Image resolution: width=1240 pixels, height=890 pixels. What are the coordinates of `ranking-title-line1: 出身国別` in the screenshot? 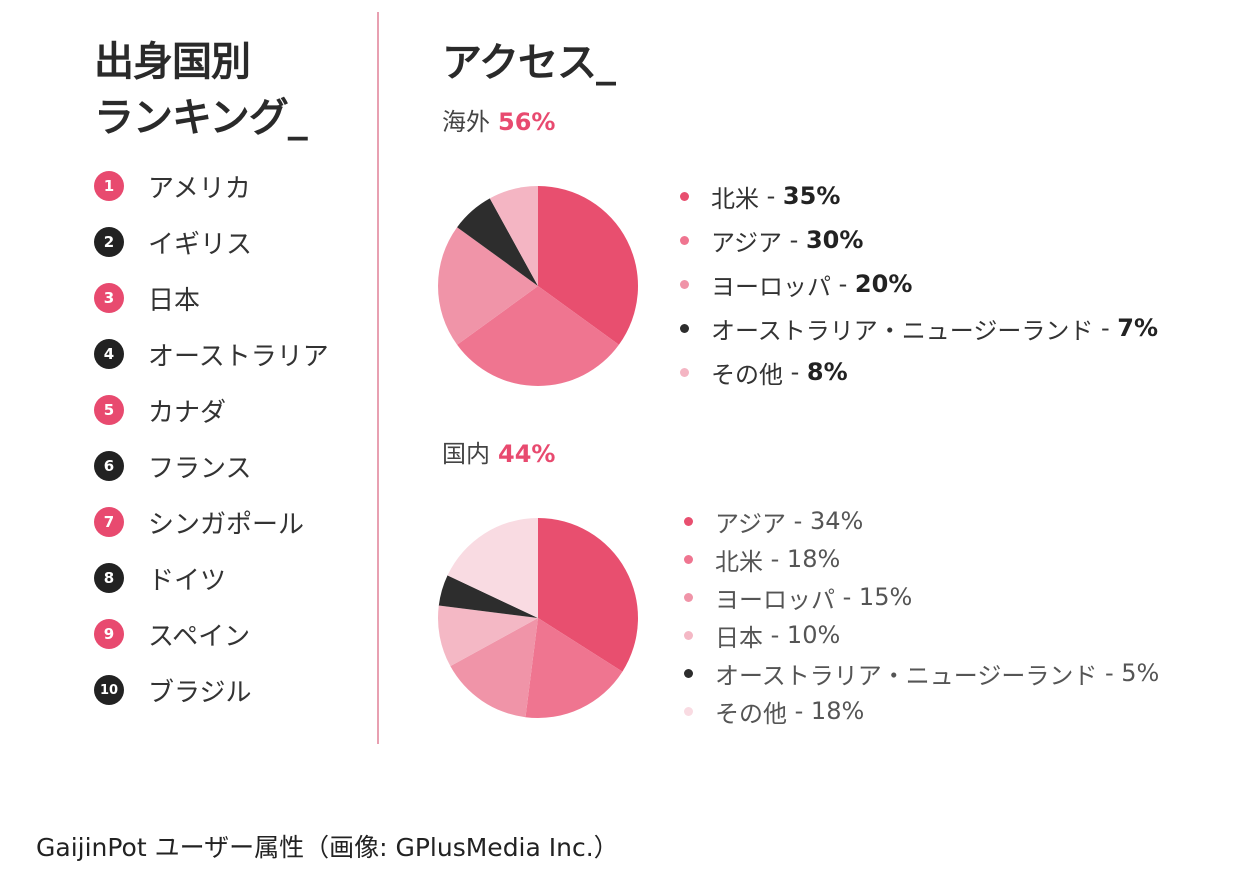 It's located at (172, 62).